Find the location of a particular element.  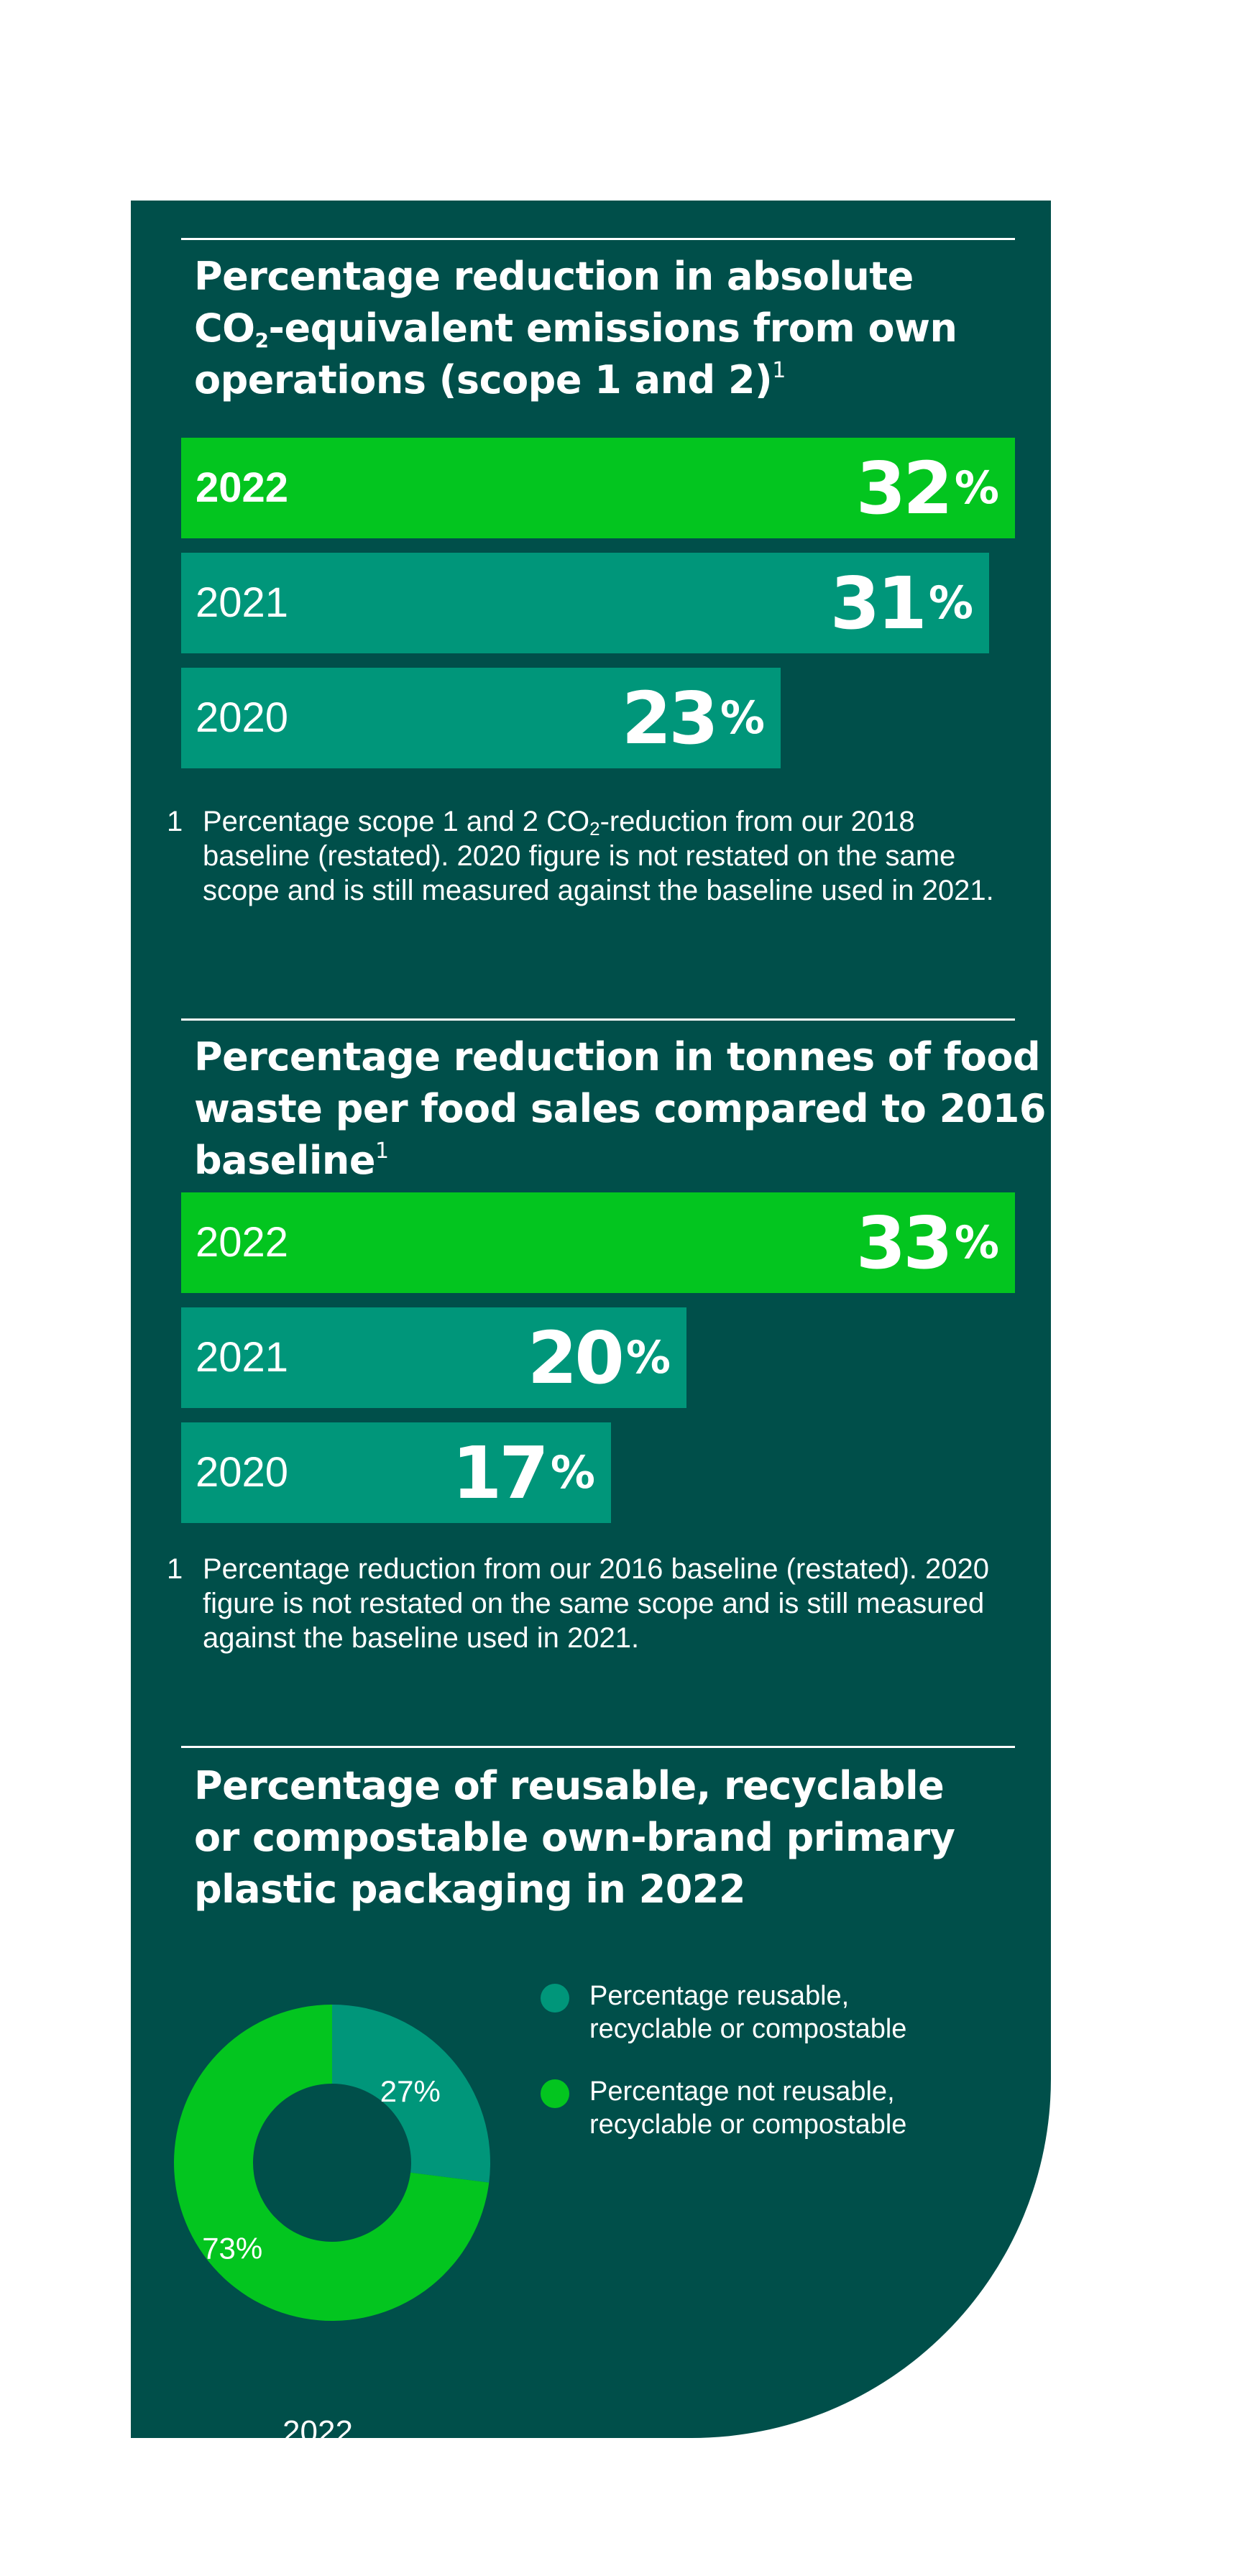

title-line: waste per food sales compared to 2016 is located at coordinates (620, 1108).